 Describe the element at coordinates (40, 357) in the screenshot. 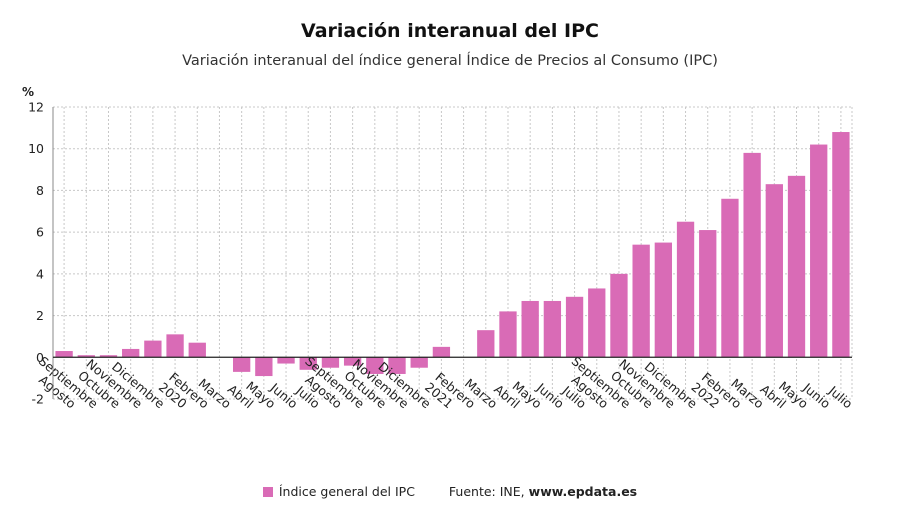

I see `y-tick-label: 0` at that location.